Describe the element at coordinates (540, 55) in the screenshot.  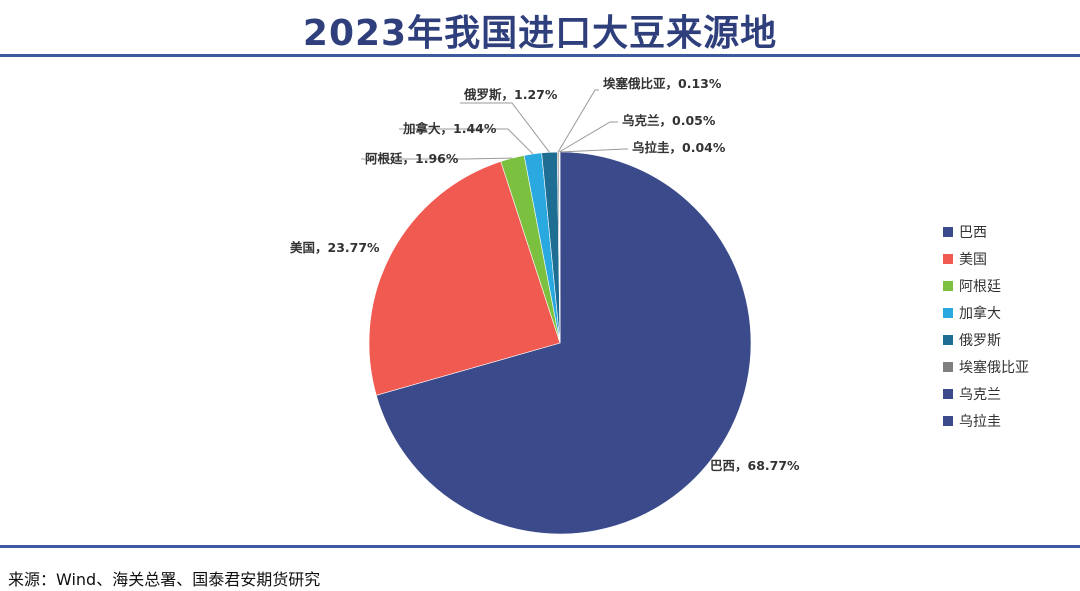
I see `title-divider` at that location.